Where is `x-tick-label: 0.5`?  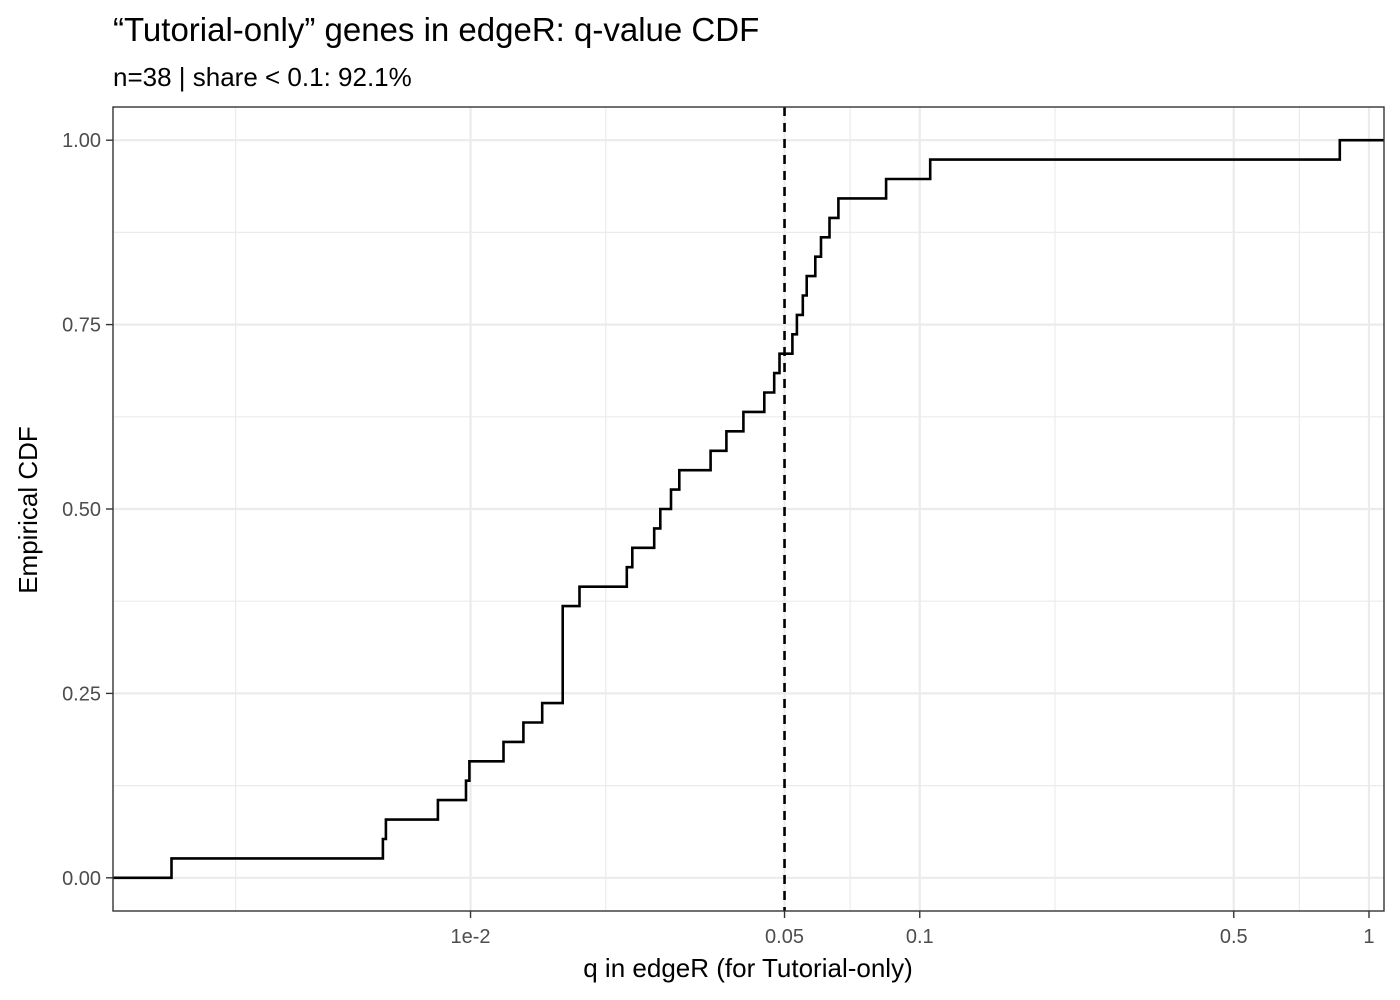 x-tick-label: 0.5 is located at coordinates (1234, 937).